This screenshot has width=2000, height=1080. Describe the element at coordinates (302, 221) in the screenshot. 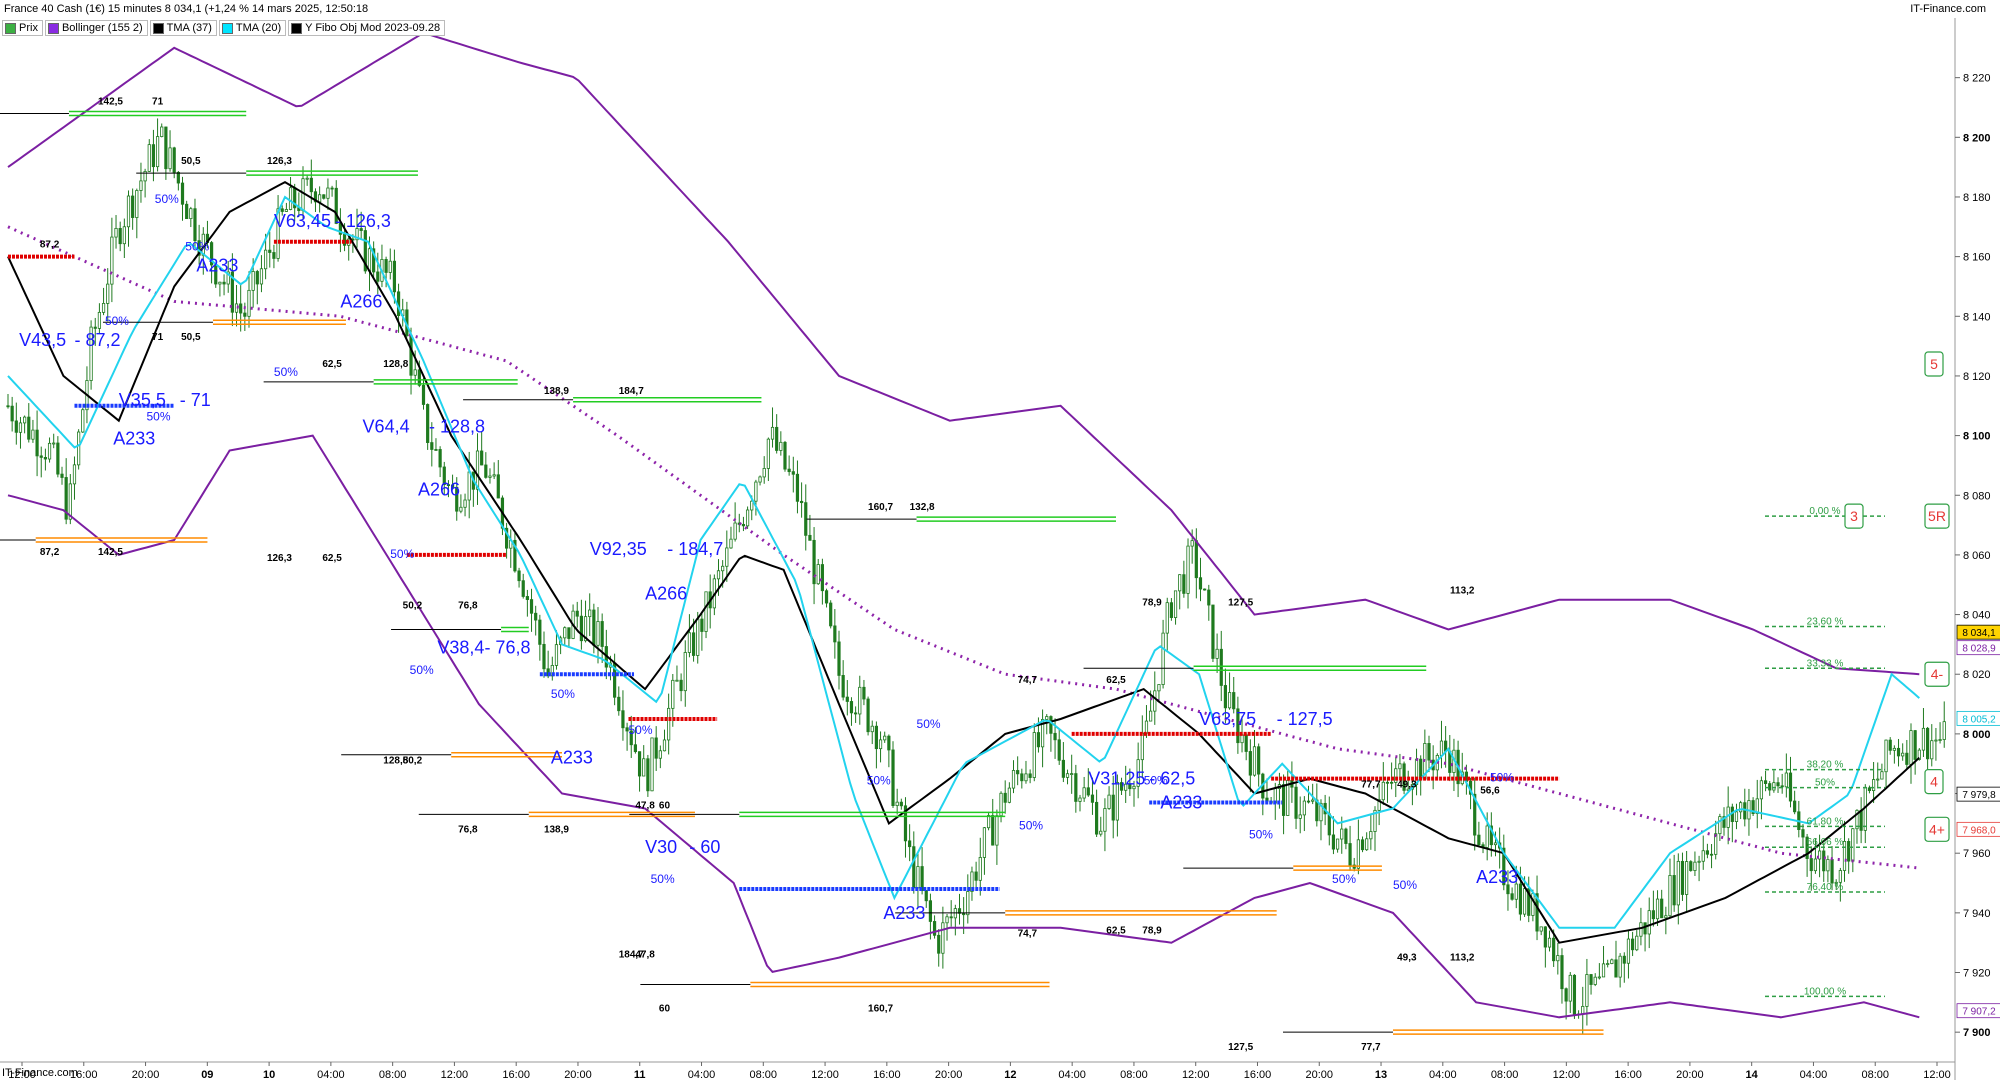

I see `annotation-label: V63,45` at that location.